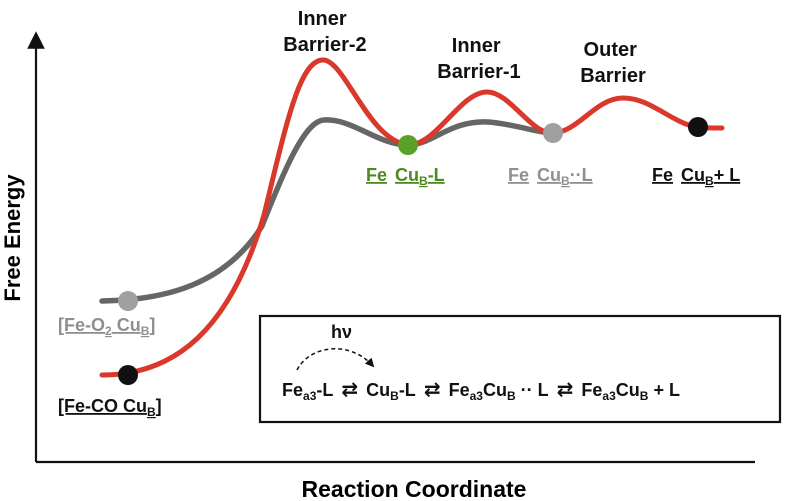 The height and width of the screenshot is (501, 791). What do you see at coordinates (698, 127) in the screenshot?
I see `fe-cub-plus-l-point` at bounding box center [698, 127].